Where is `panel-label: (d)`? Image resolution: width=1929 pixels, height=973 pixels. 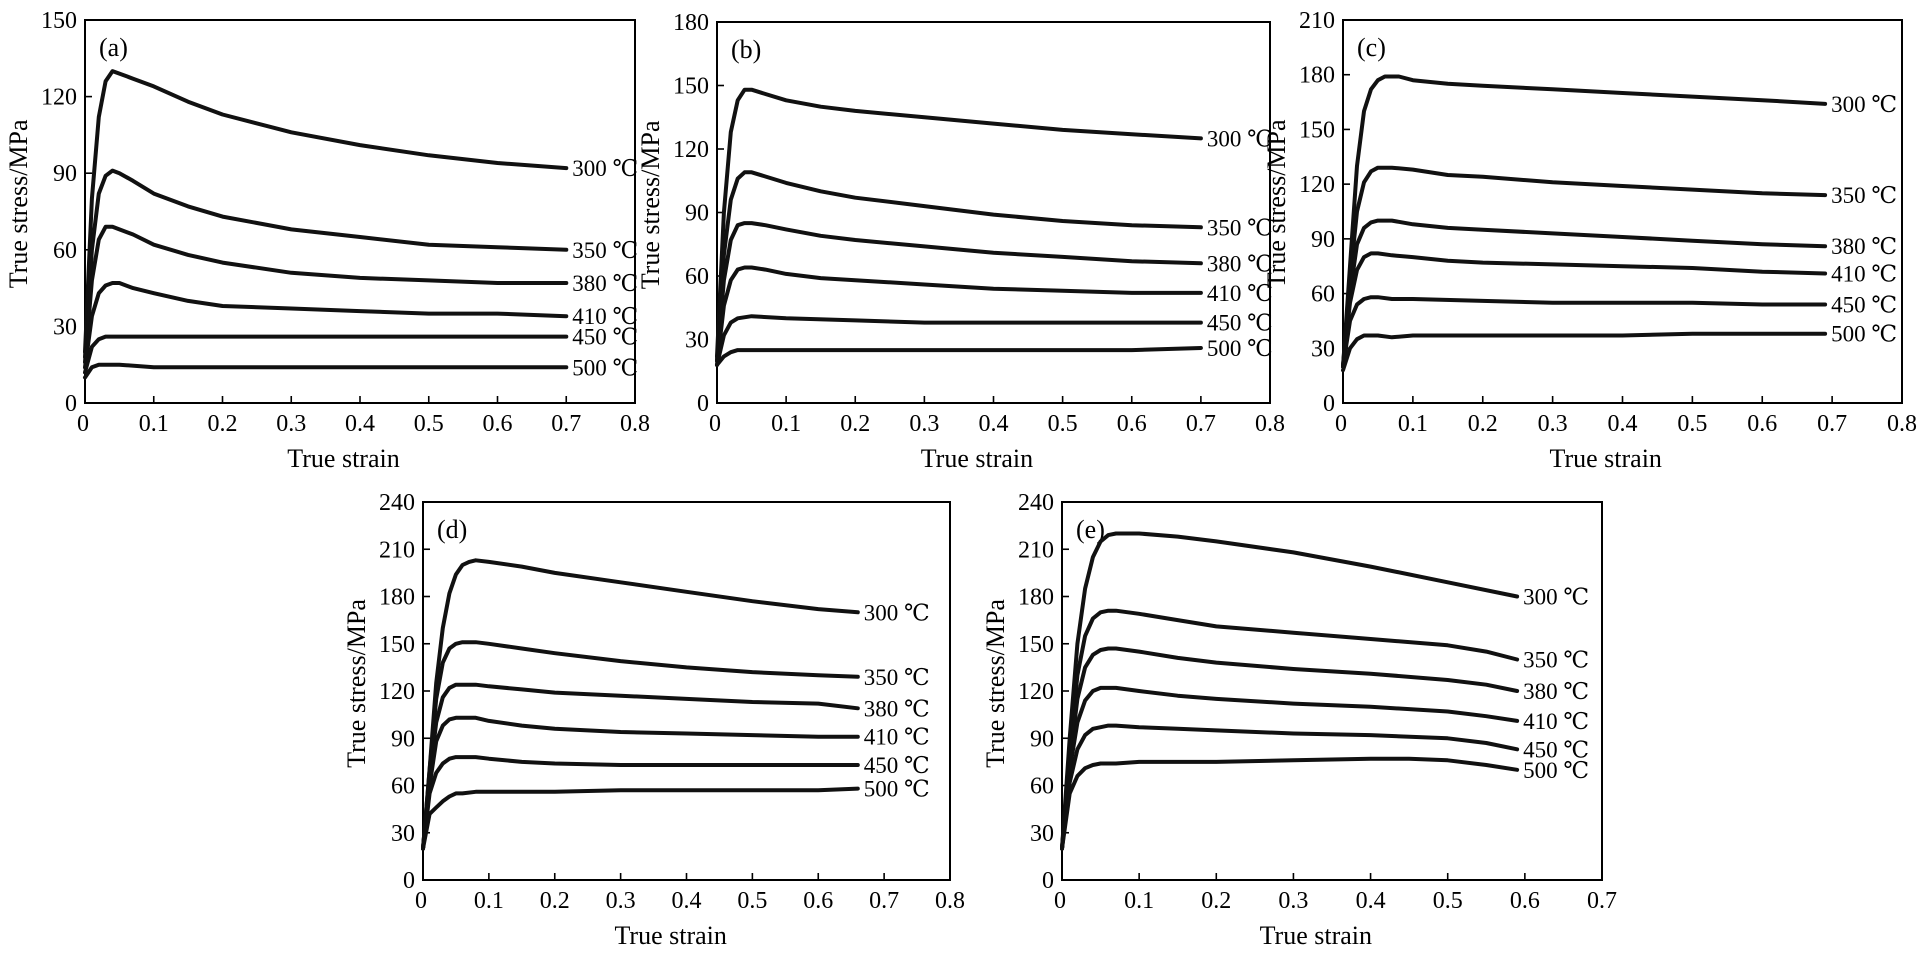 panel-label: (d) is located at coordinates (452, 529).